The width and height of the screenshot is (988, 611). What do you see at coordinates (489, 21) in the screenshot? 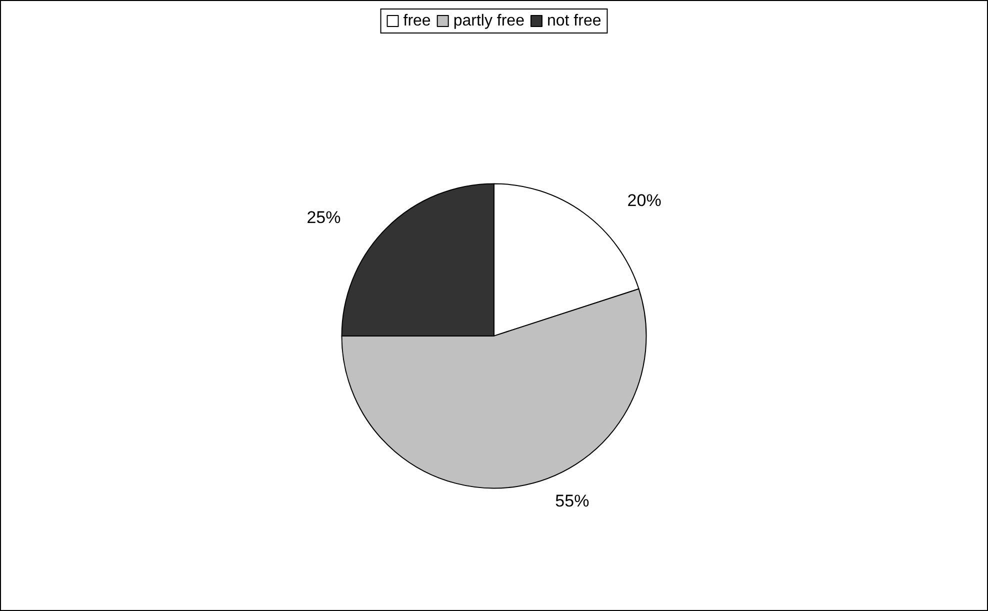
I see `legend-label: partly free` at bounding box center [489, 21].